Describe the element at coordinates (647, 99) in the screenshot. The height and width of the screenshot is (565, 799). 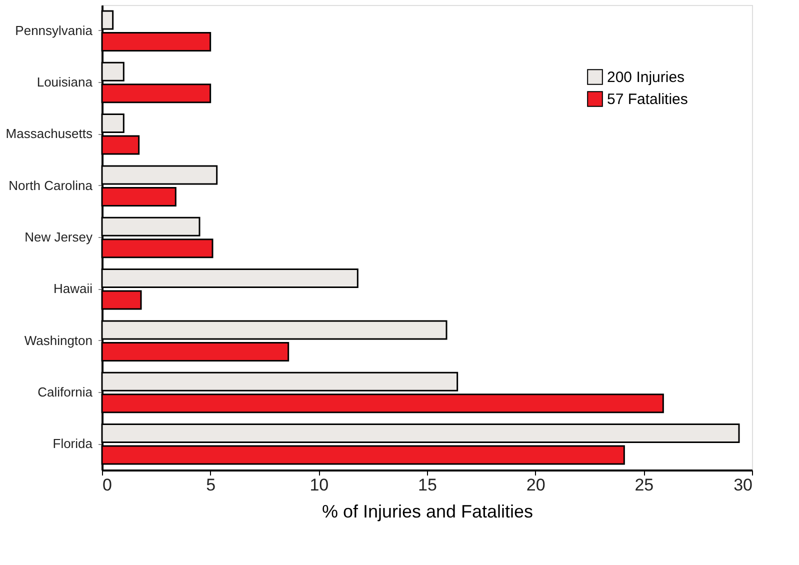
I see `legend-label: 57 Fatalities` at that location.